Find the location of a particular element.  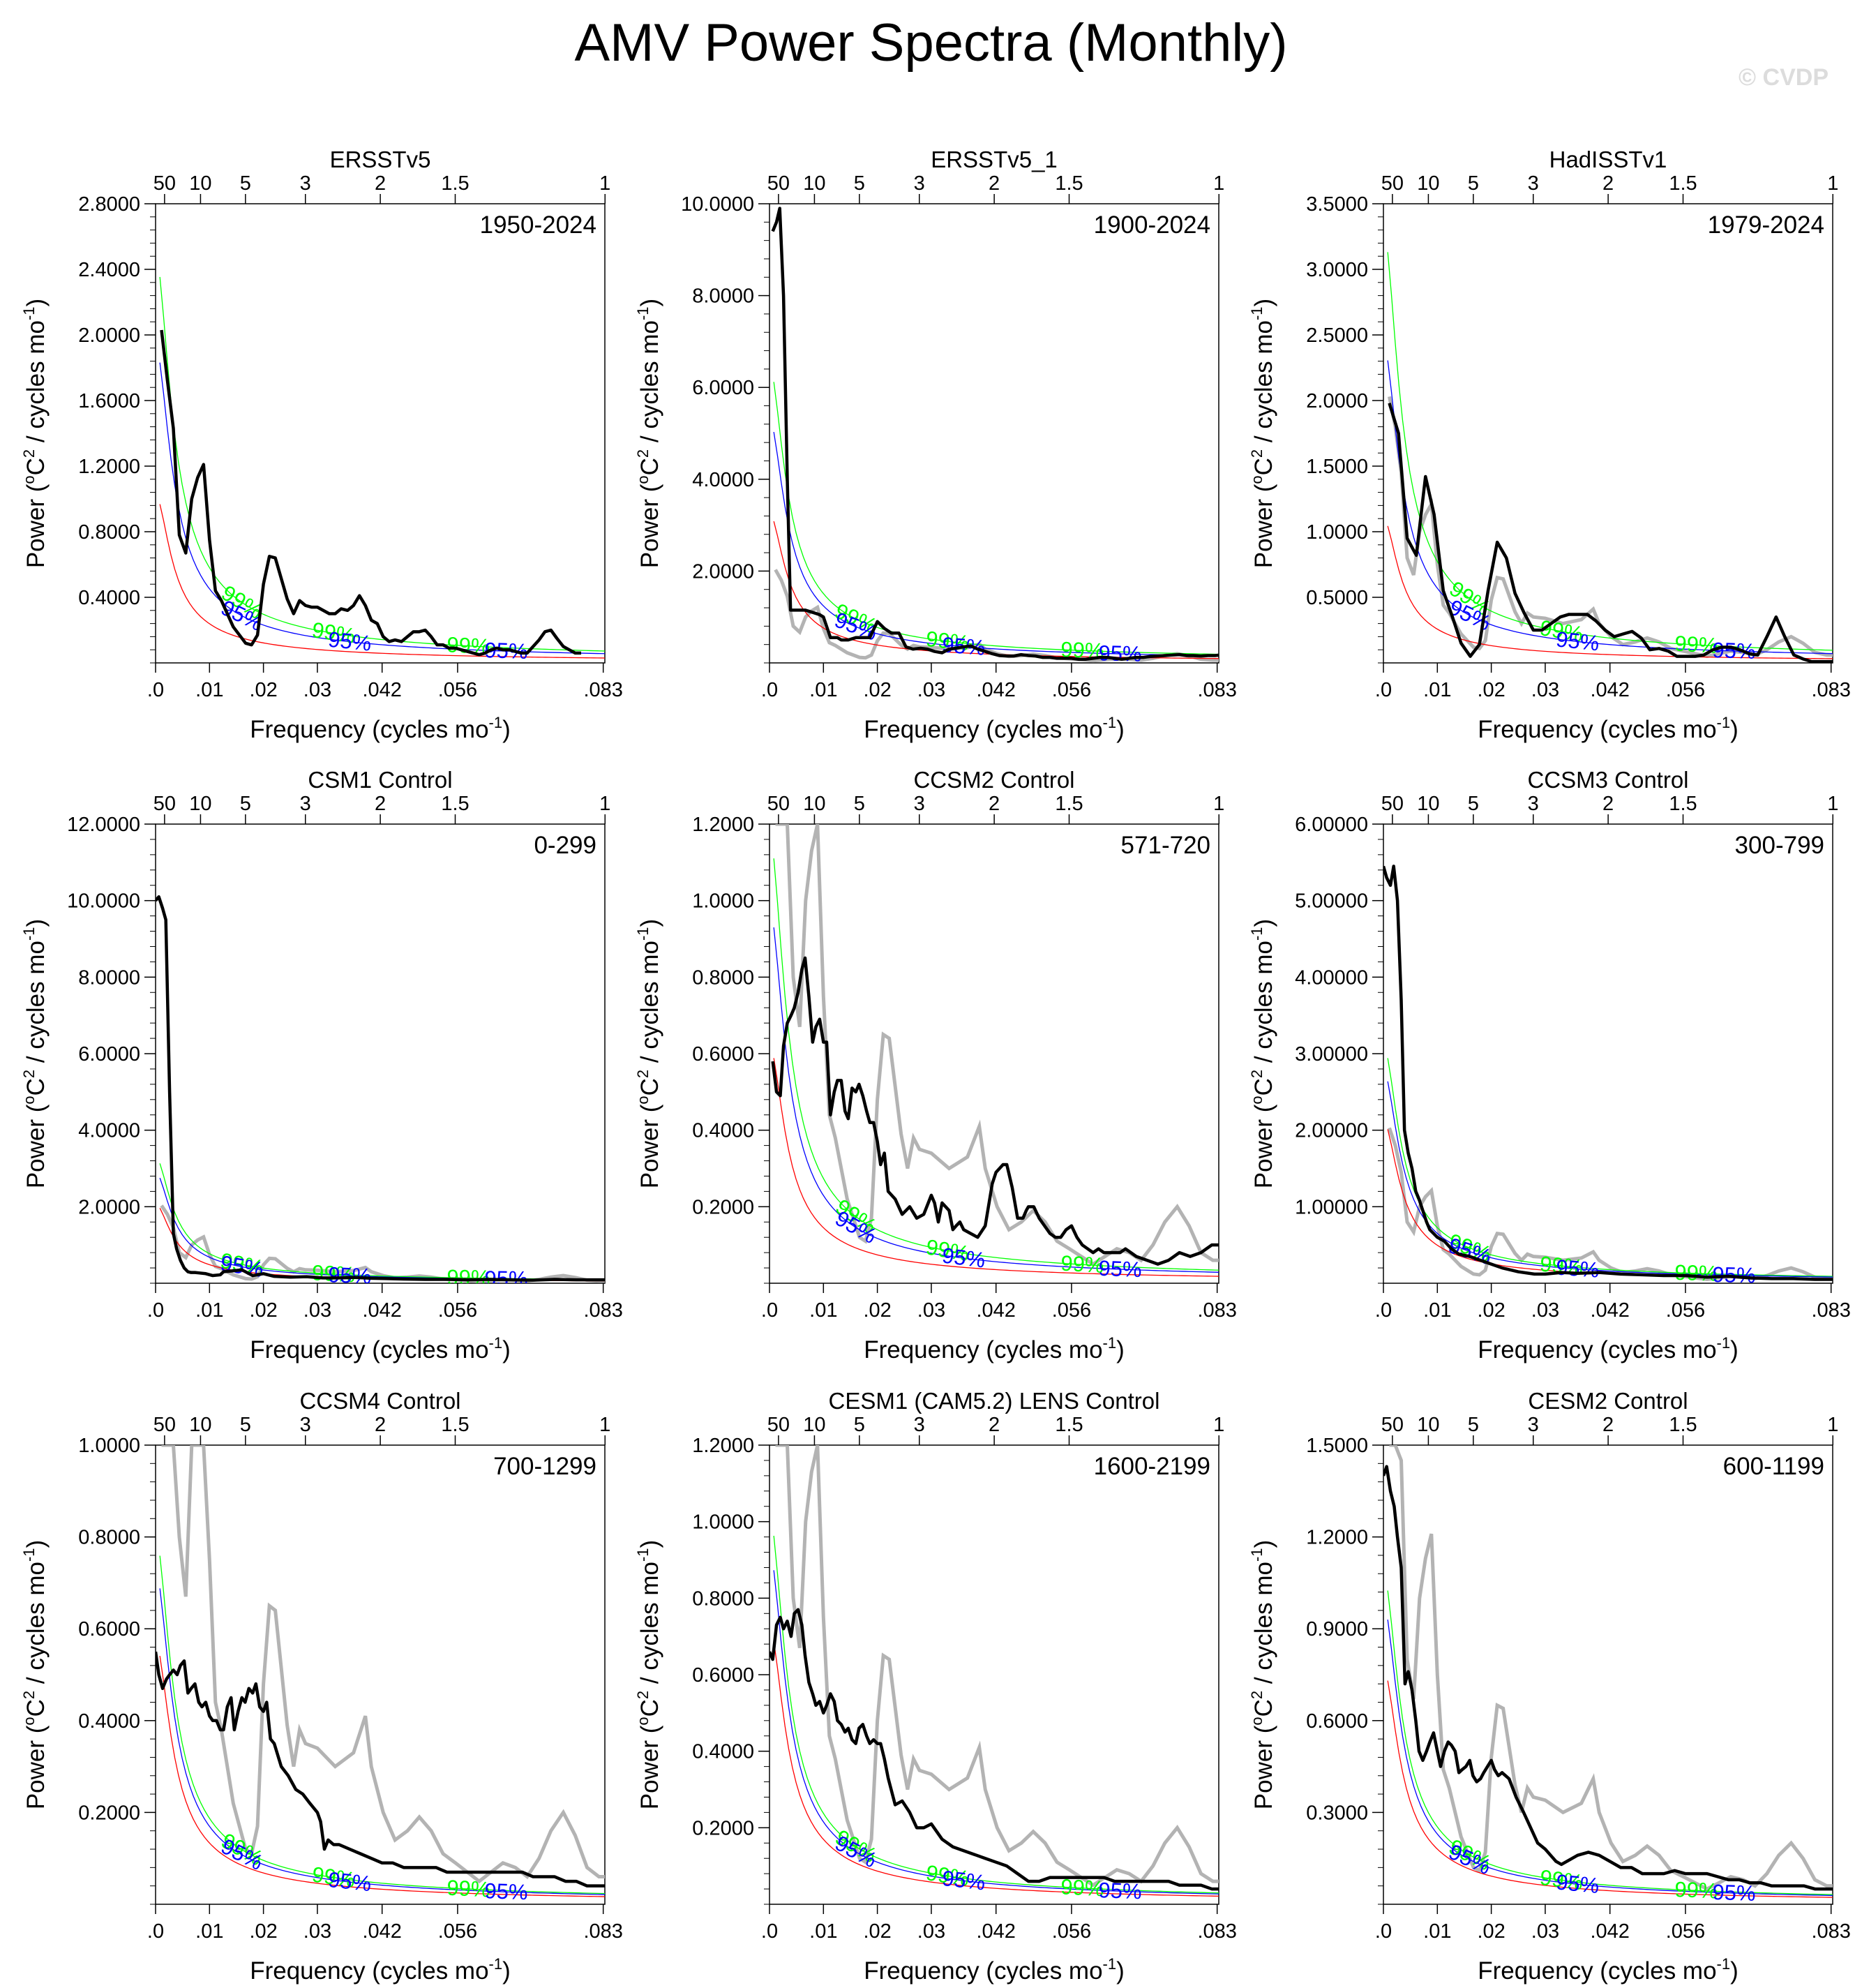

y-tick-label: 3.00000 is located at coordinates (1331, 1054).